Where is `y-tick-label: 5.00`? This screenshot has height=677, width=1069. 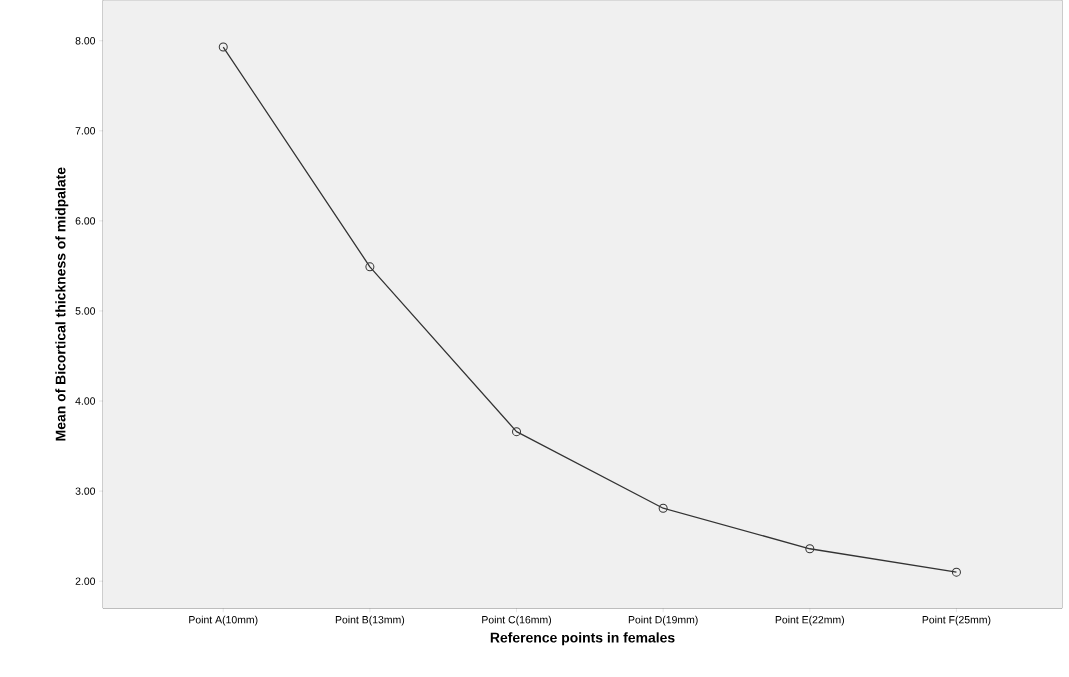
y-tick-label: 5.00 is located at coordinates (85, 311).